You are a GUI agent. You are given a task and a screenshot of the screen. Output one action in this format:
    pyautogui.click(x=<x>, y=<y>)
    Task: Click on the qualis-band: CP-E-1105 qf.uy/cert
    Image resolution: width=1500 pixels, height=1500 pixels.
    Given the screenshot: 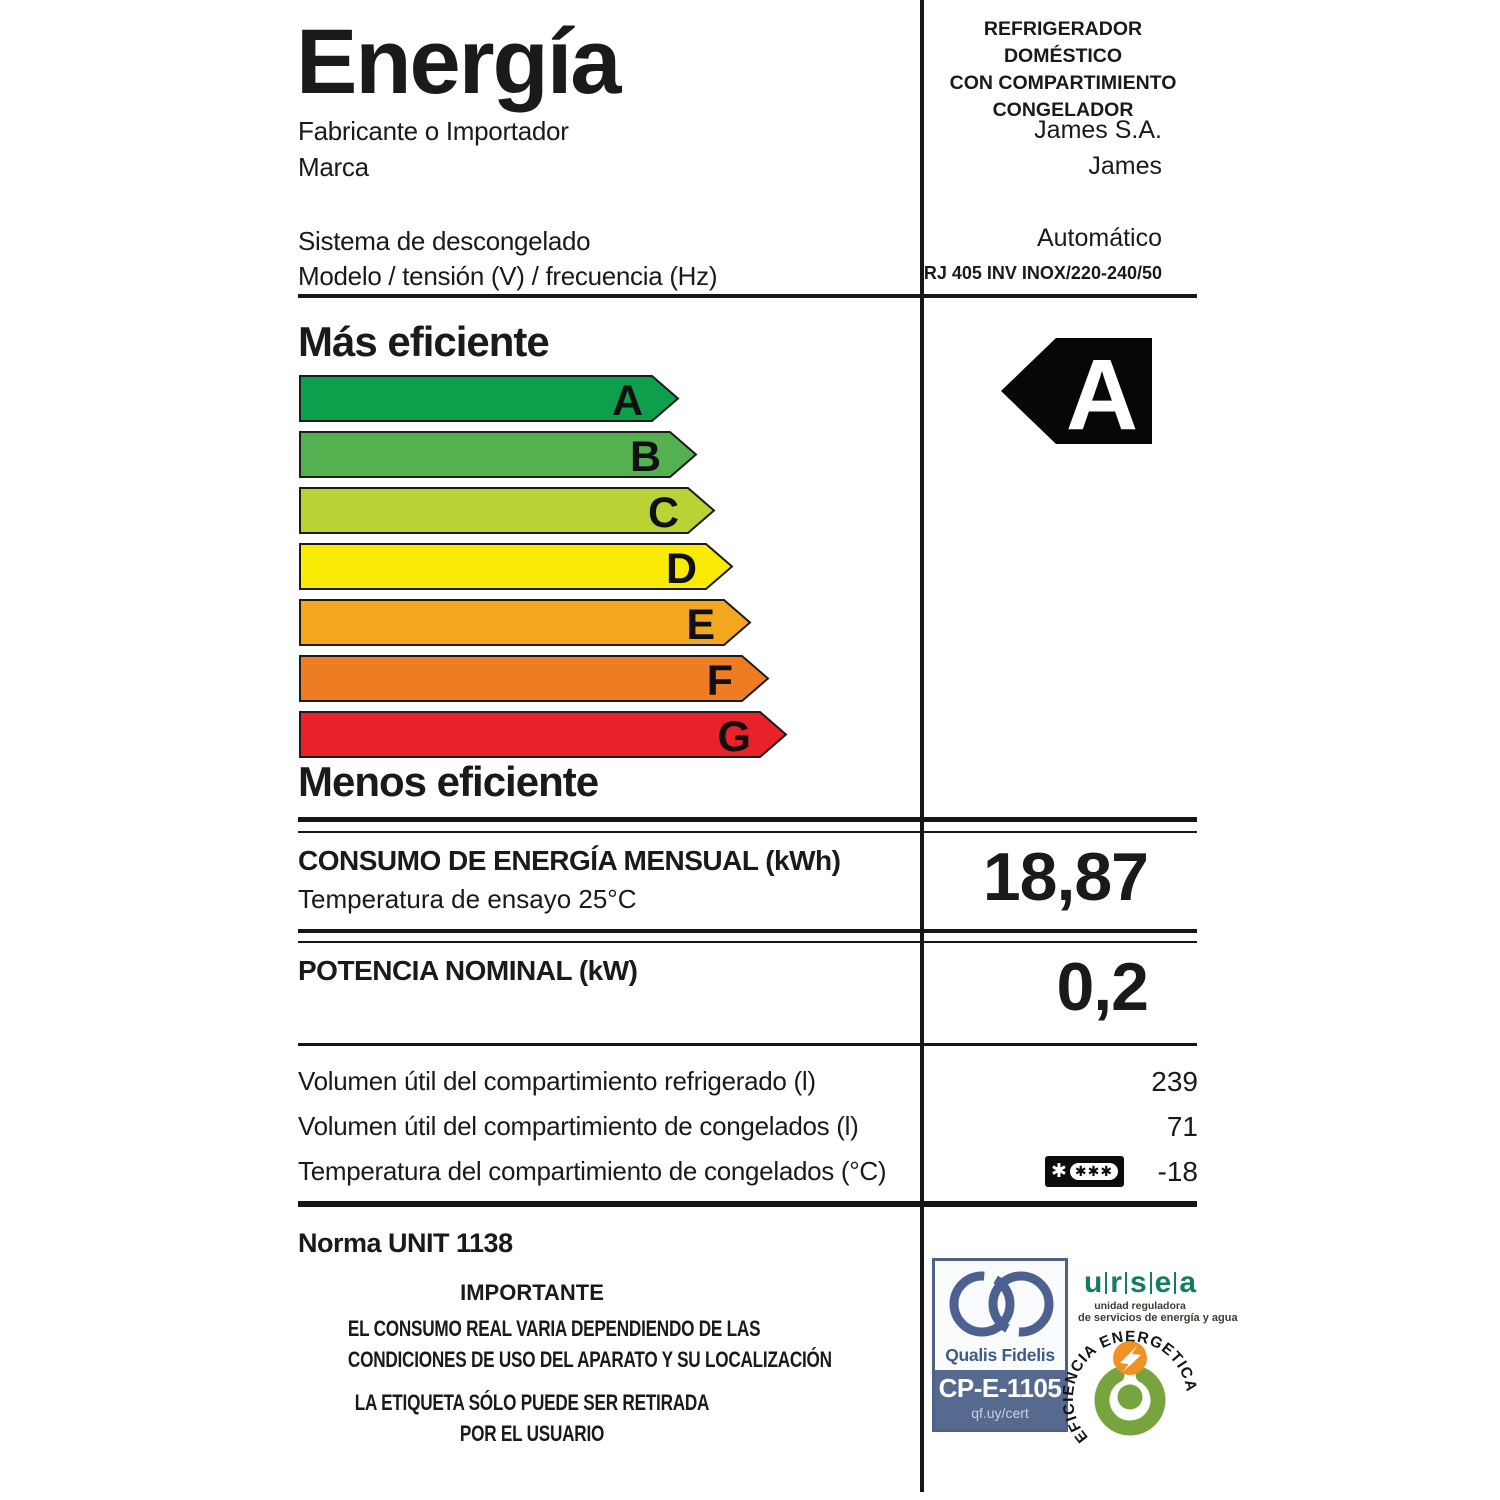 What is the action you would take?
    pyautogui.click(x=1000, y=1399)
    